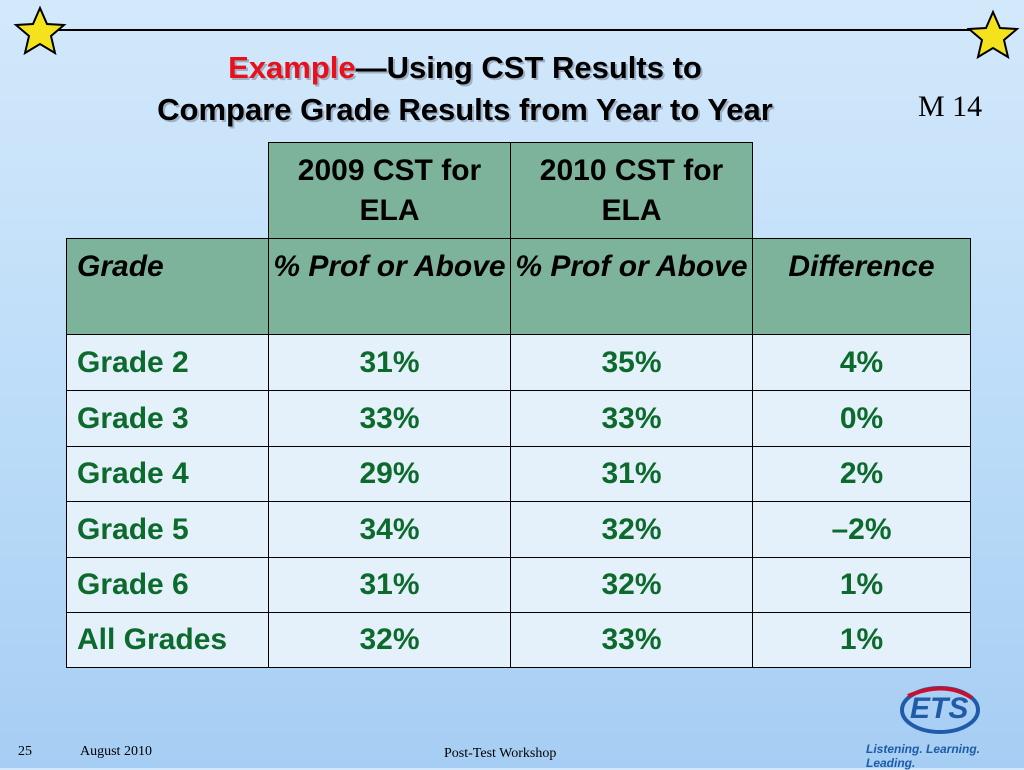 This screenshot has width=1024, height=770. What do you see at coordinates (950, 106) in the screenshot?
I see `slide-code: M 14` at bounding box center [950, 106].